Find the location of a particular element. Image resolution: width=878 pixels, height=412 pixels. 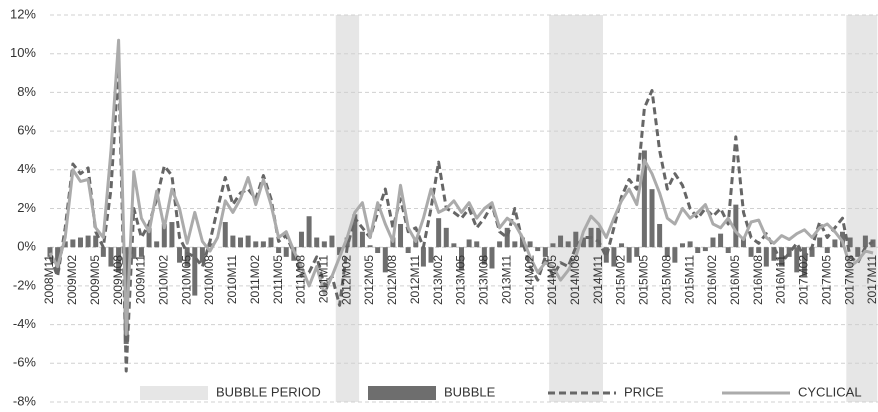

y-tick-label: 2% is located at coordinates (26, 207).